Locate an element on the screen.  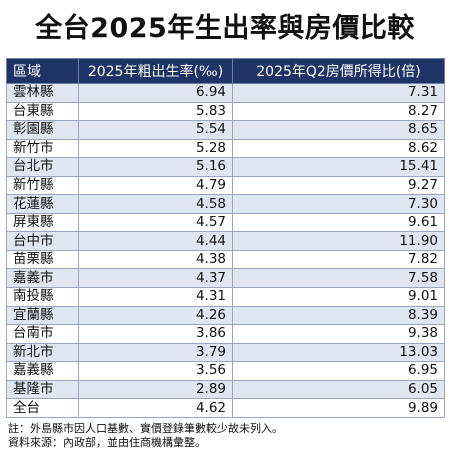
table-row: 嘉義縣 3.56 6.95 is located at coordinates (225, 371).